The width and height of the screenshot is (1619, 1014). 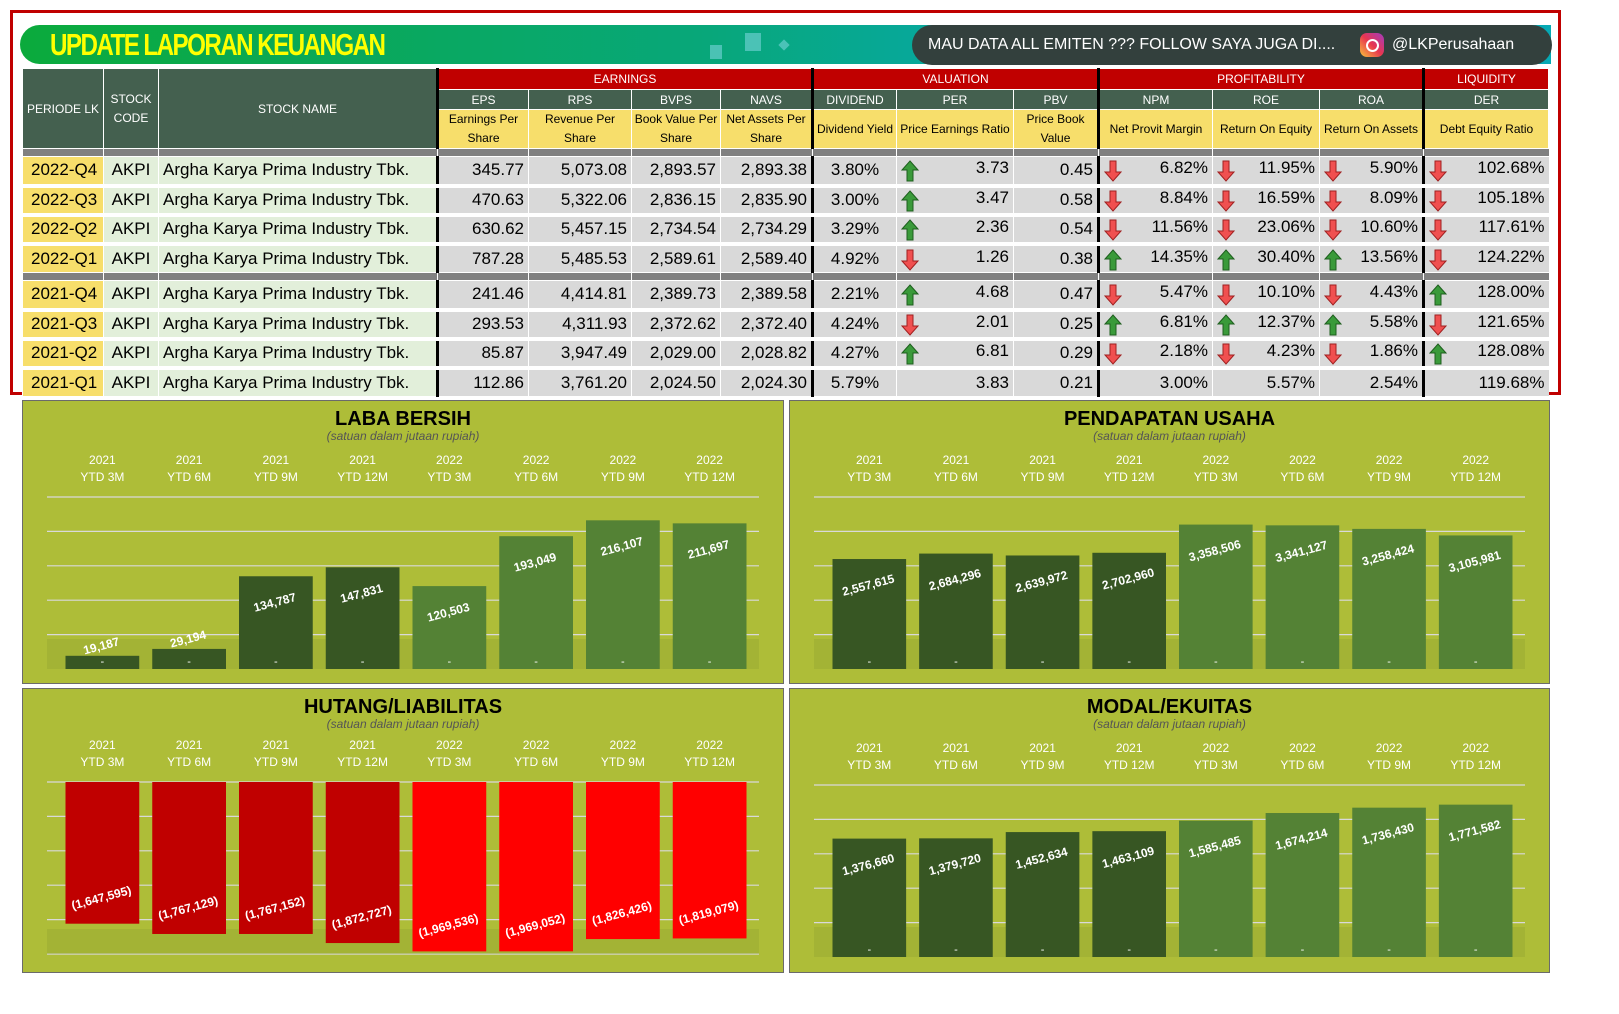 I want to click on div-cell: 3.29%, so click(x=854, y=230).